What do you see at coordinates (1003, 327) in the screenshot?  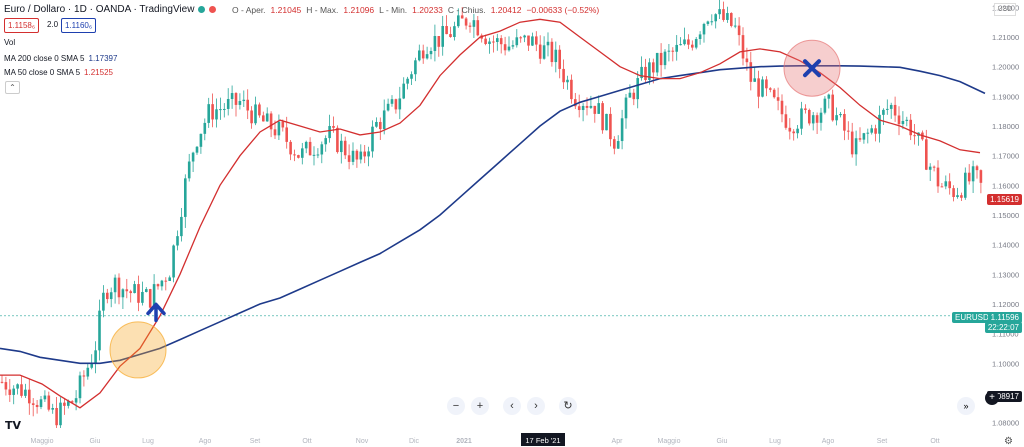 I see `countdown-tag: 22:22:07` at bounding box center [1003, 327].